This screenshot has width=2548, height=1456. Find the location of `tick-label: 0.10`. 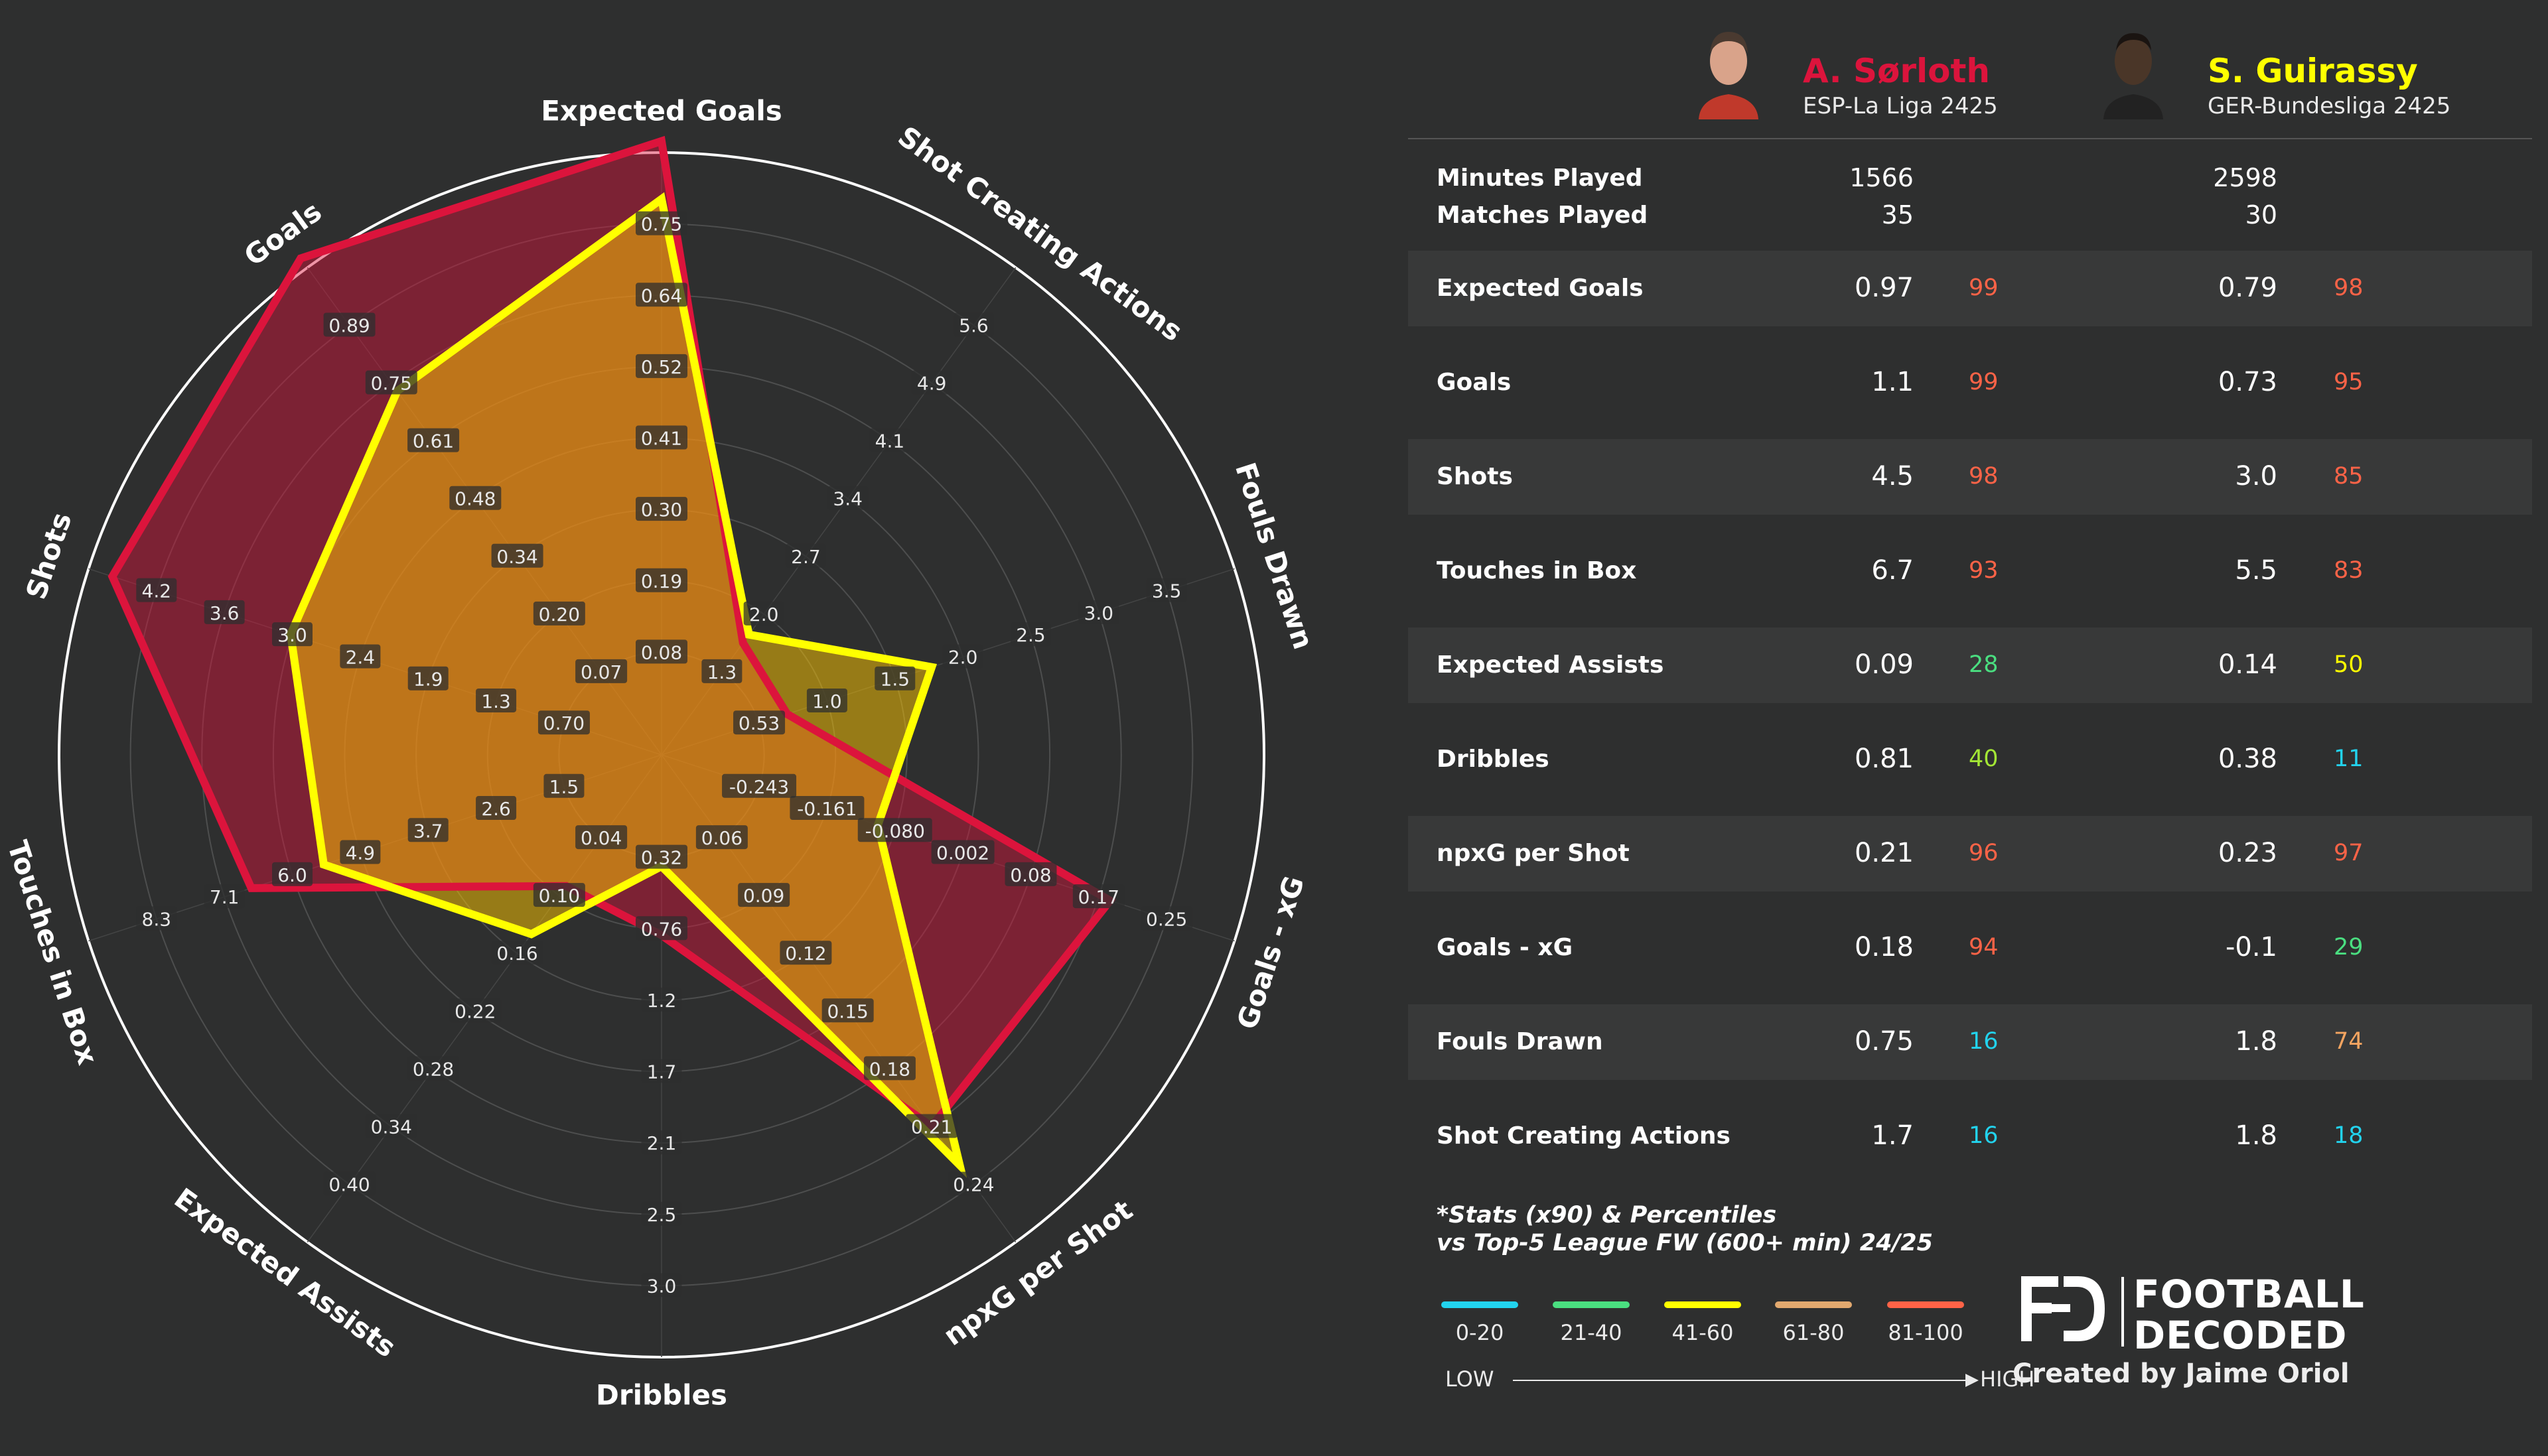

tick-label: 0.10 is located at coordinates (559, 895).